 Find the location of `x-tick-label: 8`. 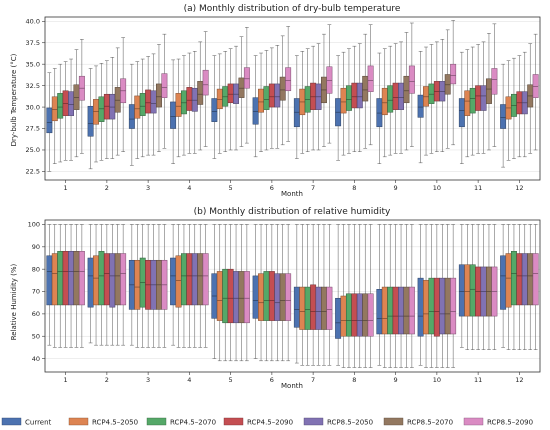

x-tick-label: 8 is located at coordinates (354, 188).